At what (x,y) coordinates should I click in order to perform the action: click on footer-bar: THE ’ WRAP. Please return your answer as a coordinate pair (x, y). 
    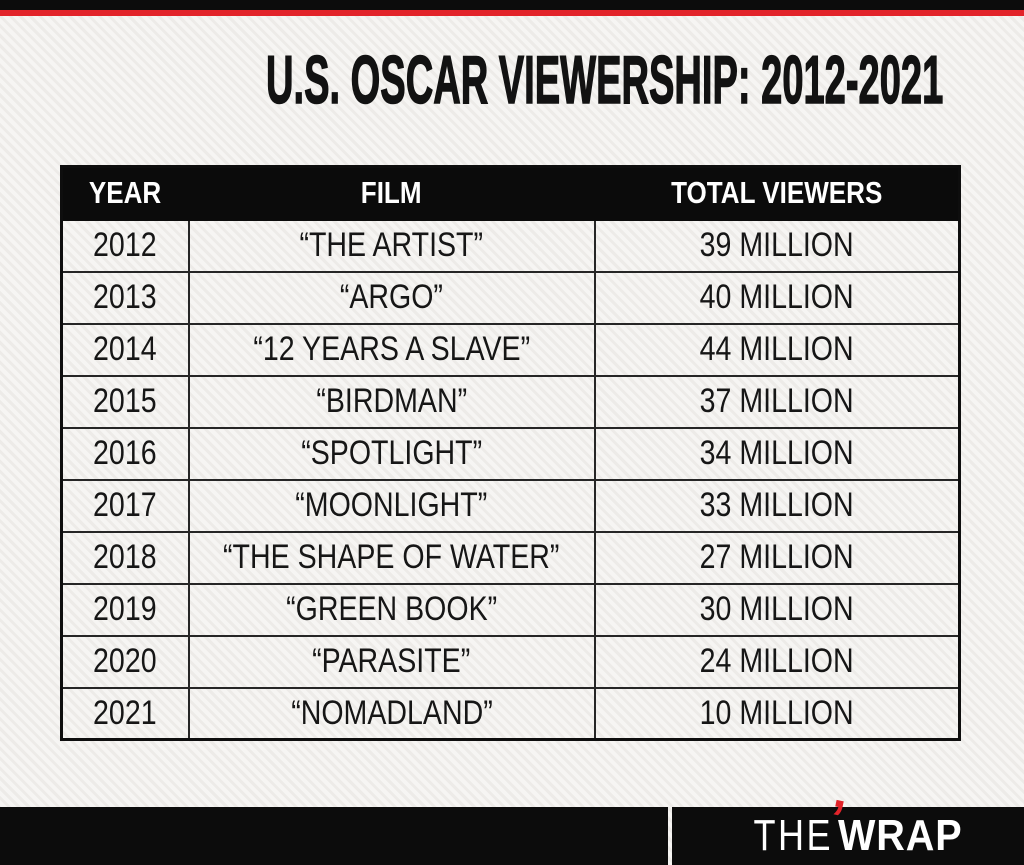
    Looking at the image, I should click on (512, 827).